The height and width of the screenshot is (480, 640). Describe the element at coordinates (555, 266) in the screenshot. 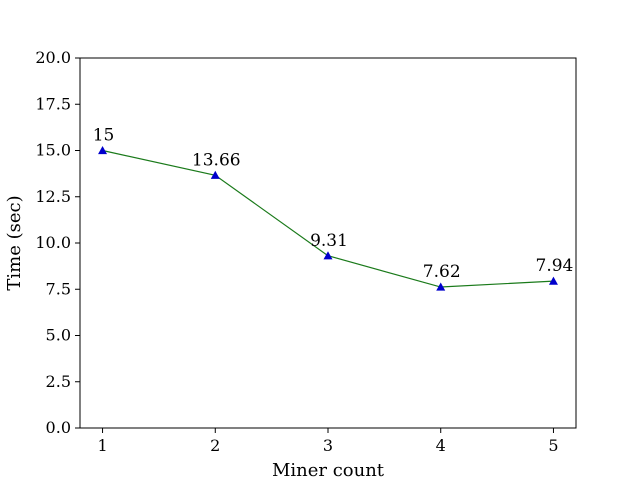

I see `data-label: 7.94` at that location.